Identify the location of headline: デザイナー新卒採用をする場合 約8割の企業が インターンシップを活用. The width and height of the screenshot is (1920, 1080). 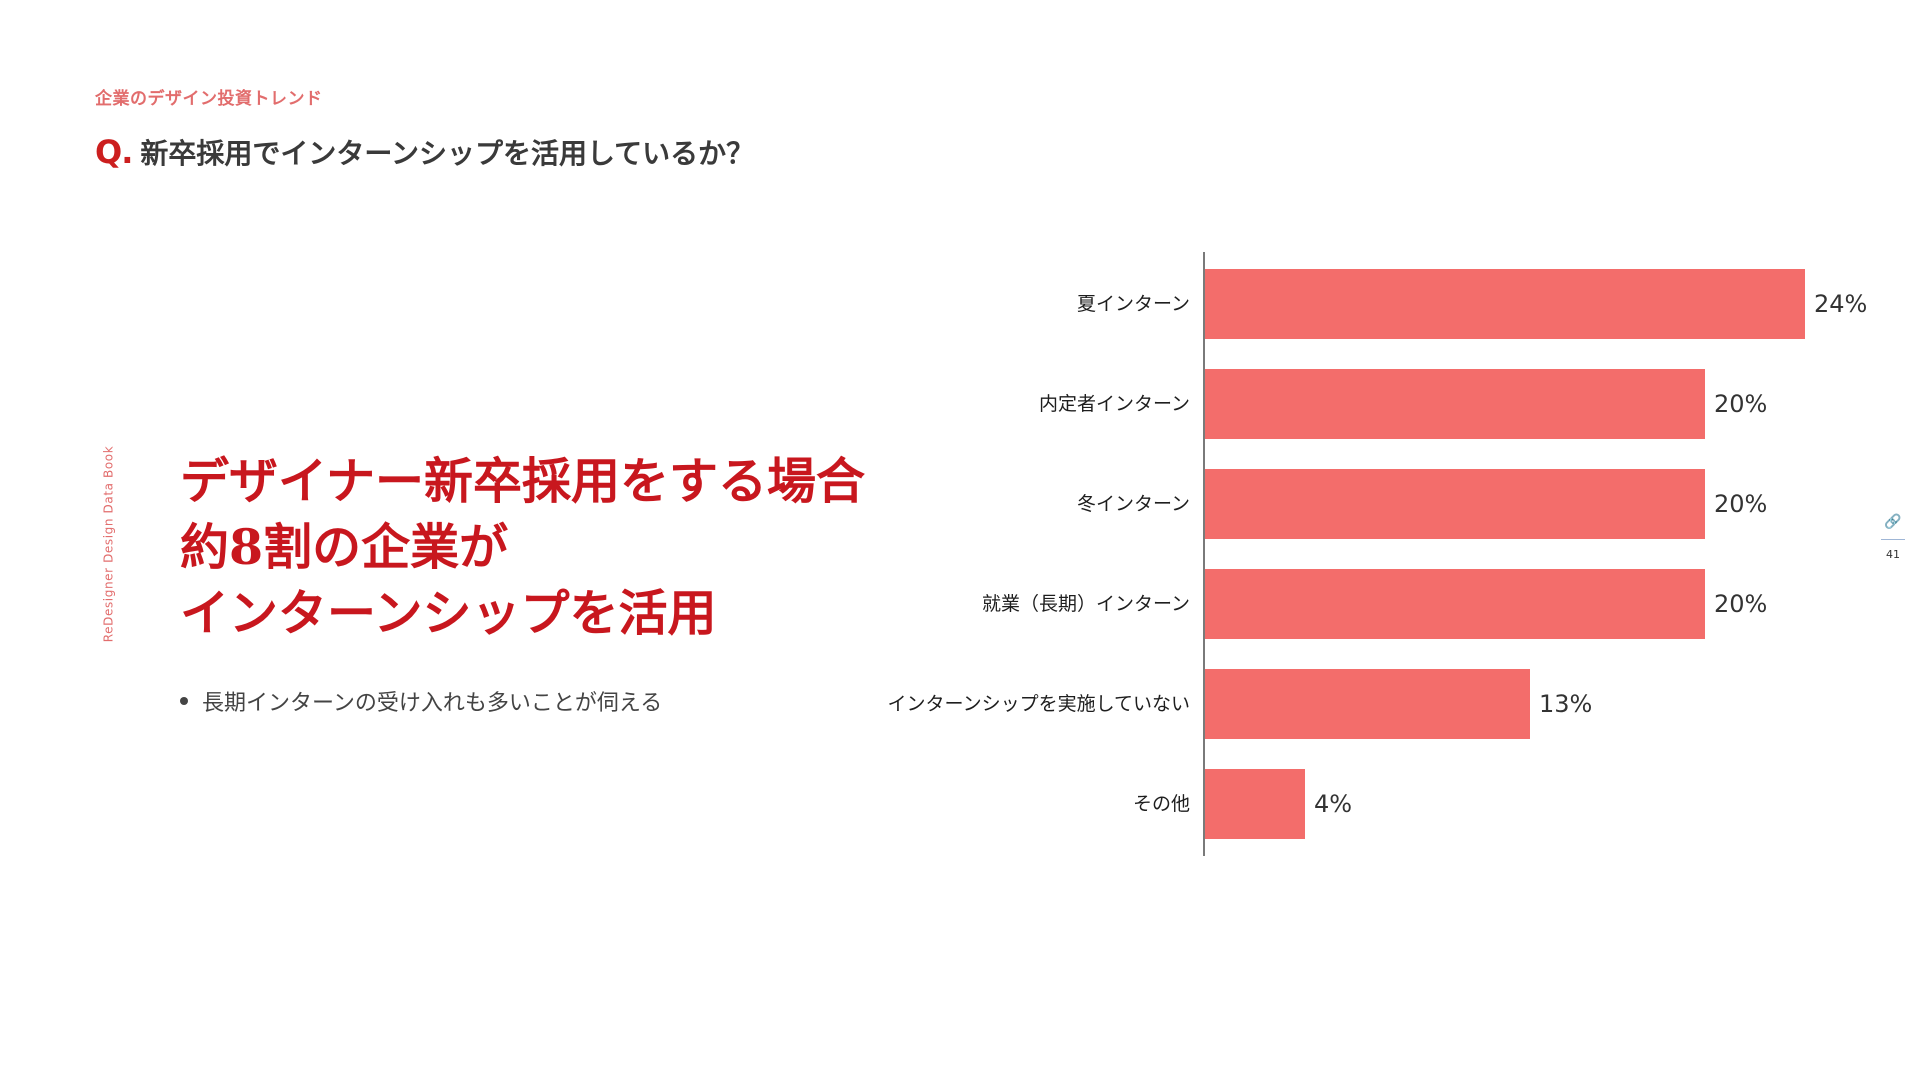
(522, 547).